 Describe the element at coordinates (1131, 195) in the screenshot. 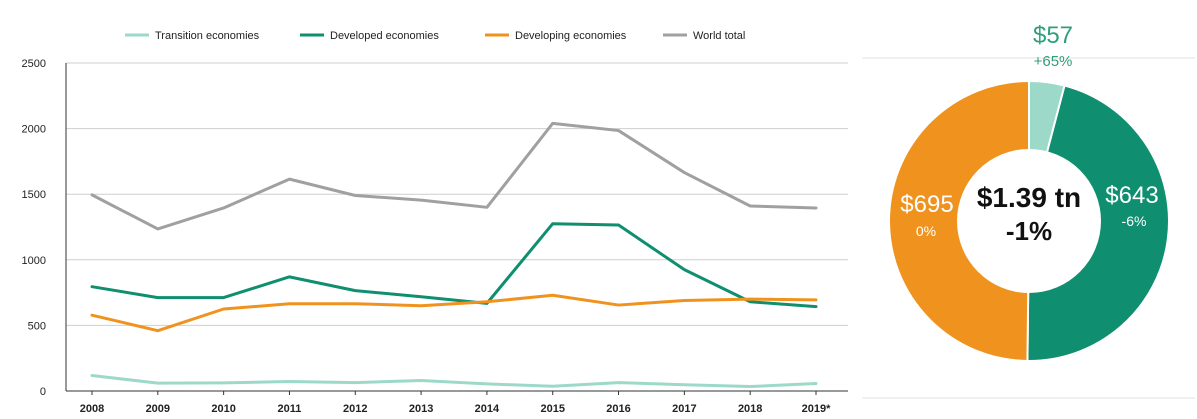

I see `donut-slice-value-label: $643` at that location.